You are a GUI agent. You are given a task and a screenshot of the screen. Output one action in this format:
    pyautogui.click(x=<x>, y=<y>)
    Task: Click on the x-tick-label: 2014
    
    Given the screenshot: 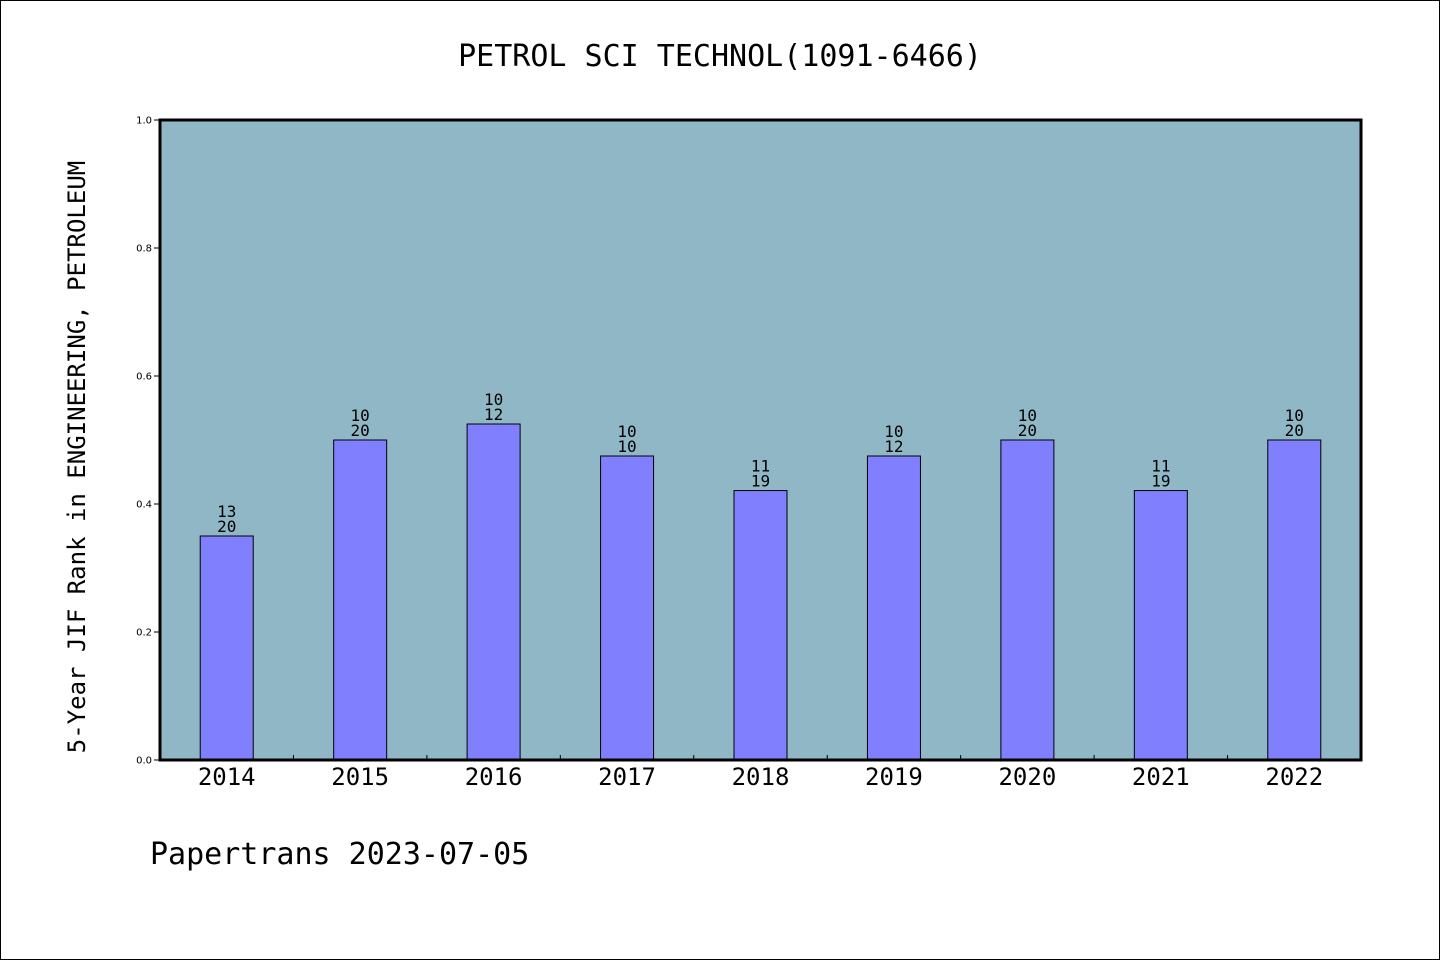 What is the action you would take?
    pyautogui.click(x=227, y=777)
    